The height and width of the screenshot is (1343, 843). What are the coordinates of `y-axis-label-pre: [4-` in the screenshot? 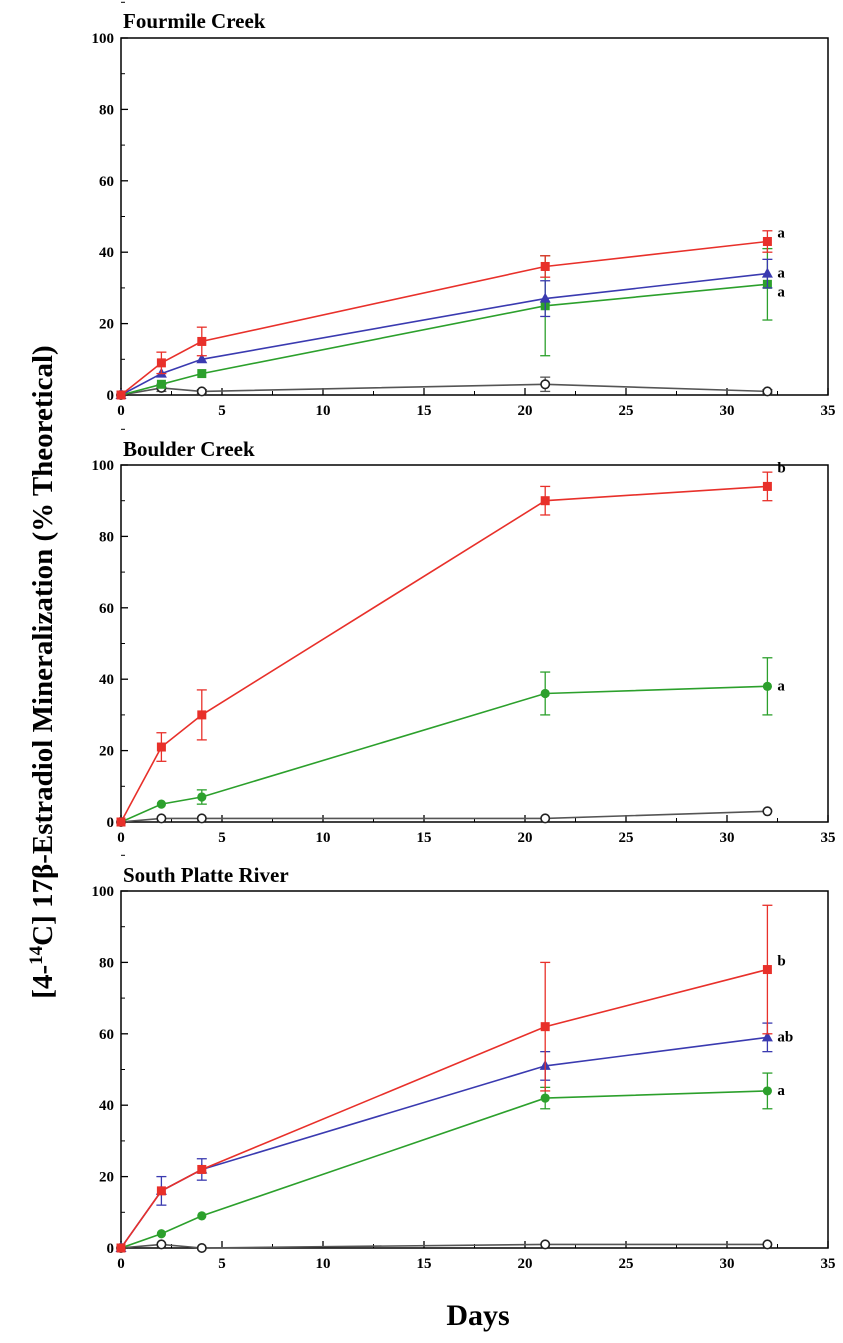 It's located at (43, 982).